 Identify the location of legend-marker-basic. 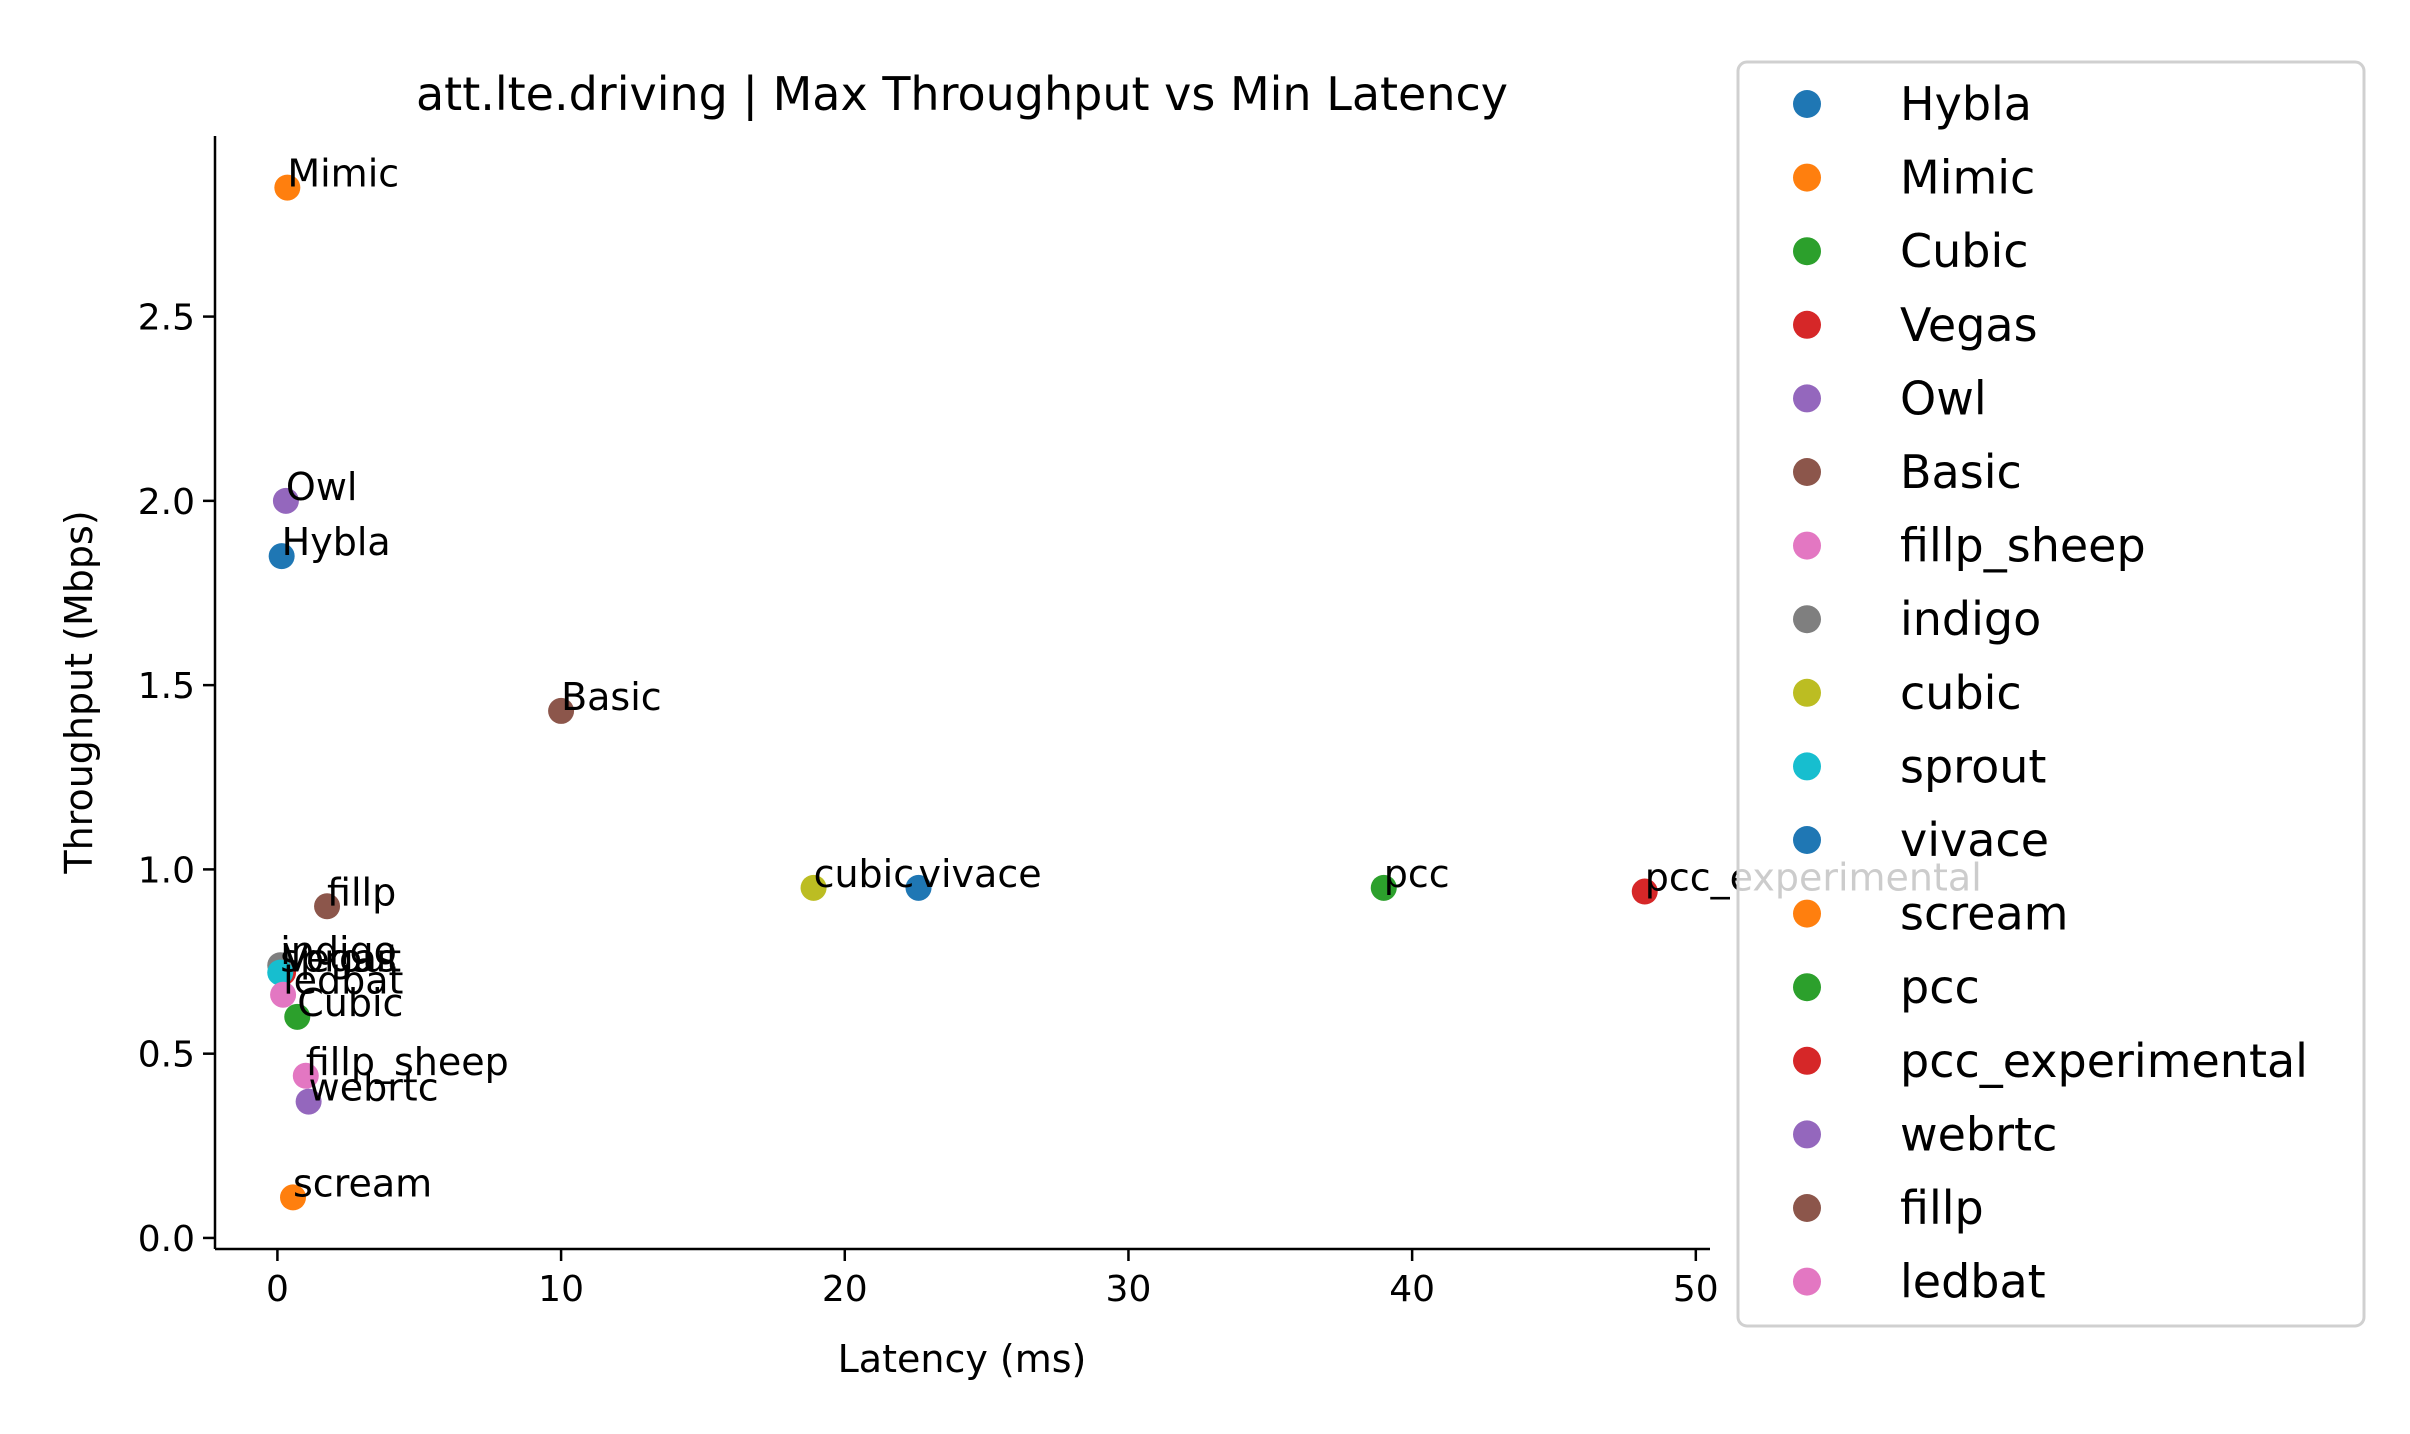
(1807, 472).